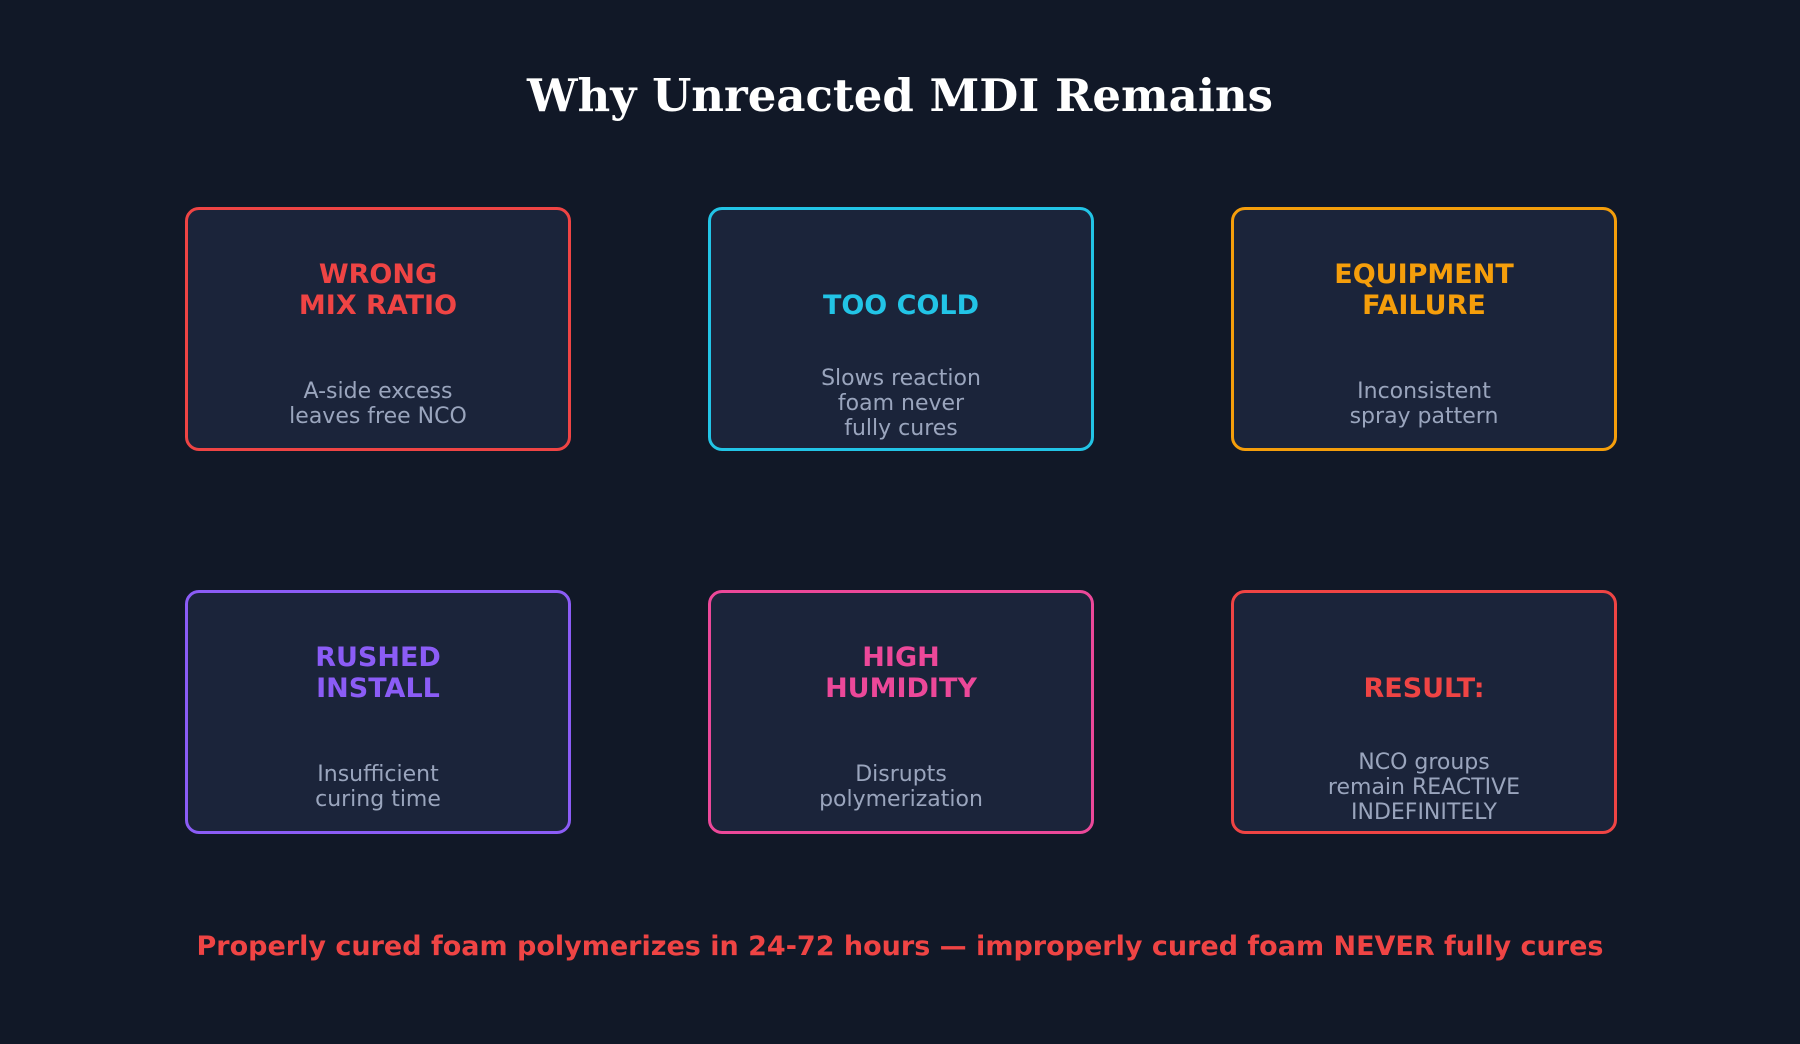  What do you see at coordinates (901, 712) in the screenshot?
I see `cause-card-high-humidity: HIGH HUMIDITY Disrupts polymerization` at bounding box center [901, 712].